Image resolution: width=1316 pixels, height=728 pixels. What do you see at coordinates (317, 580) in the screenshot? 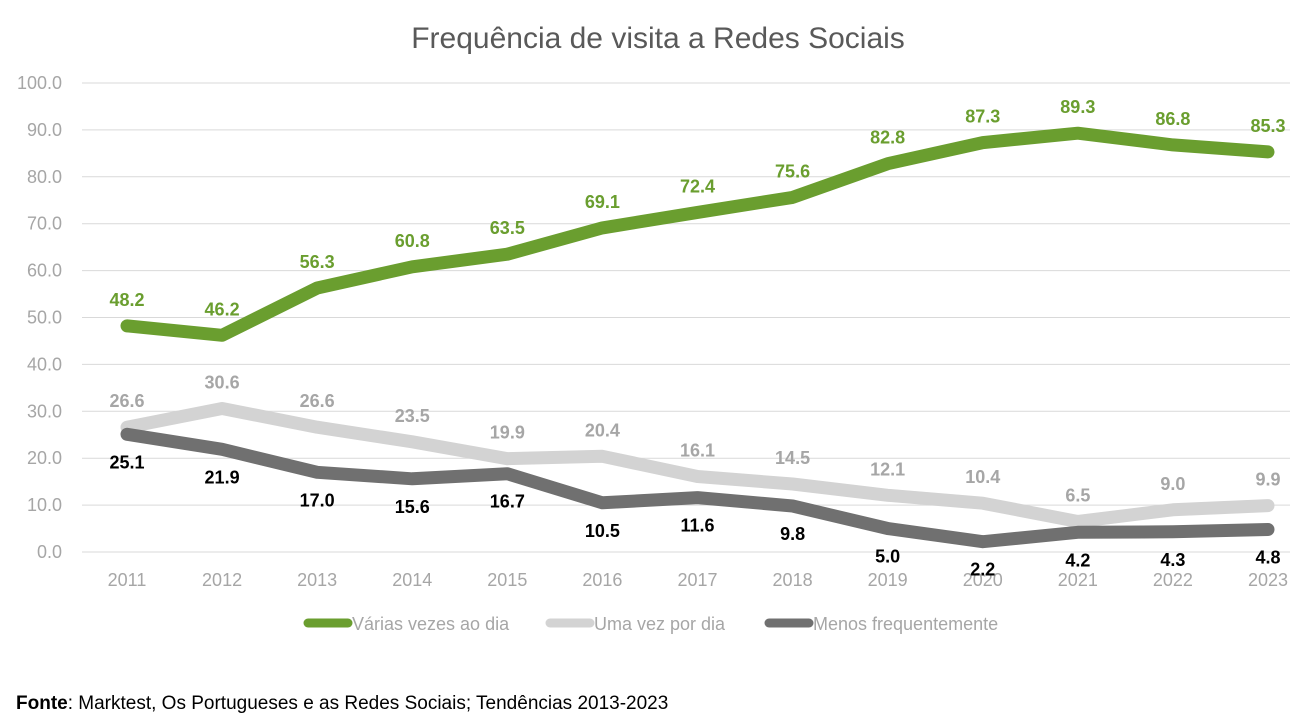
I see `x-tick-label: 2013` at bounding box center [317, 580].